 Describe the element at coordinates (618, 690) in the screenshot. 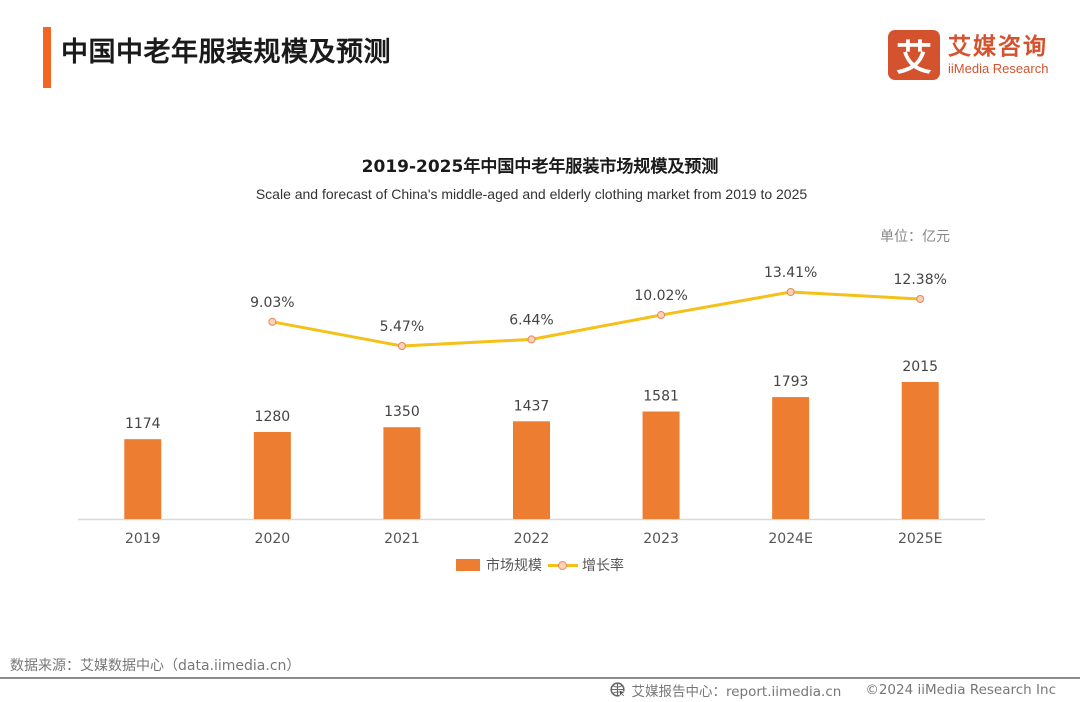

I see `globe-cursor-icon` at that location.